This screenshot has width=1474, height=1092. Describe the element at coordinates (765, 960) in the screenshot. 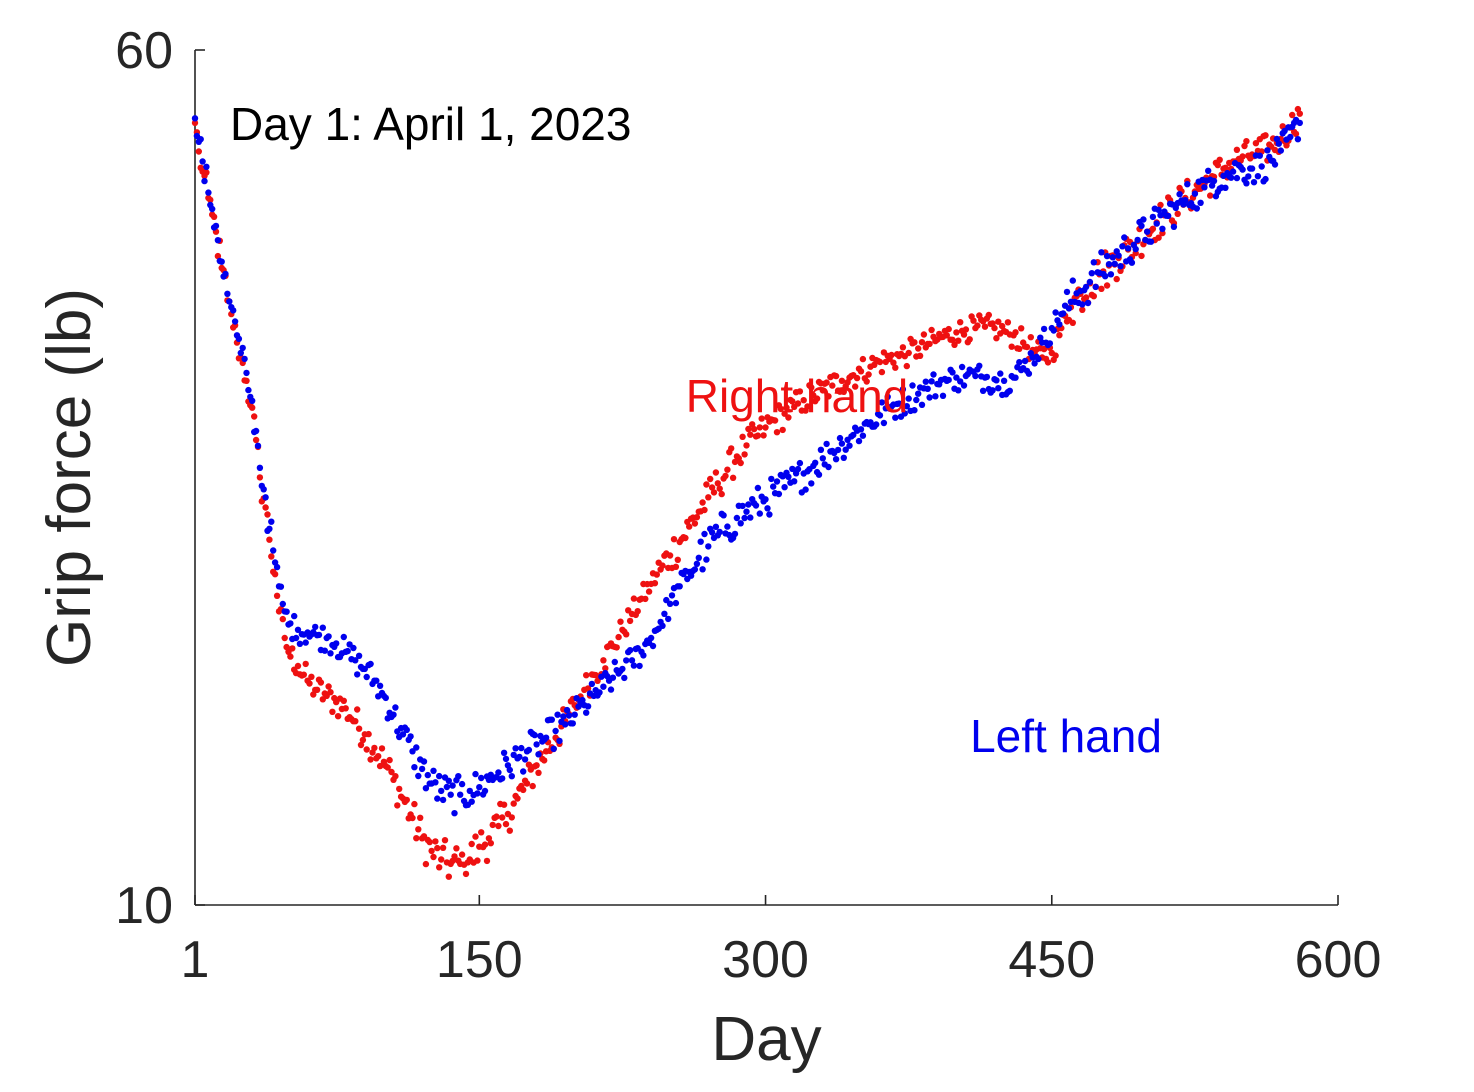

I see `x-tick-label: 300` at that location.